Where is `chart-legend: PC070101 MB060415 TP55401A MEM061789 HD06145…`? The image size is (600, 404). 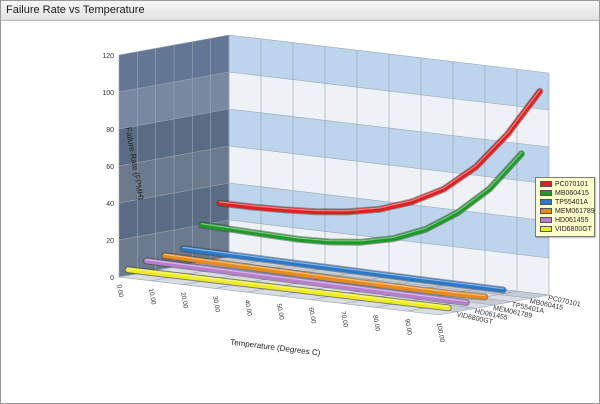
chart-legend: PC070101 MB060415 TP55401A MEM061789 HD06145… is located at coordinates (565, 207).